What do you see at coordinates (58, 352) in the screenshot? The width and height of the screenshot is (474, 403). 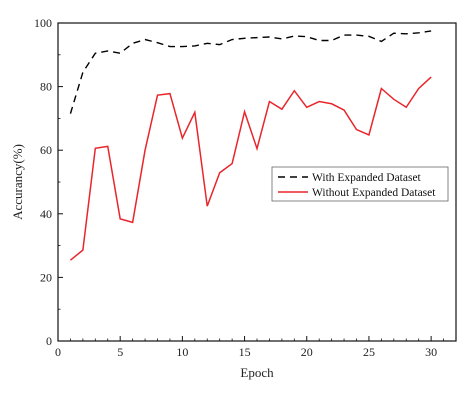 I see `x-tick-label: 0` at bounding box center [58, 352].